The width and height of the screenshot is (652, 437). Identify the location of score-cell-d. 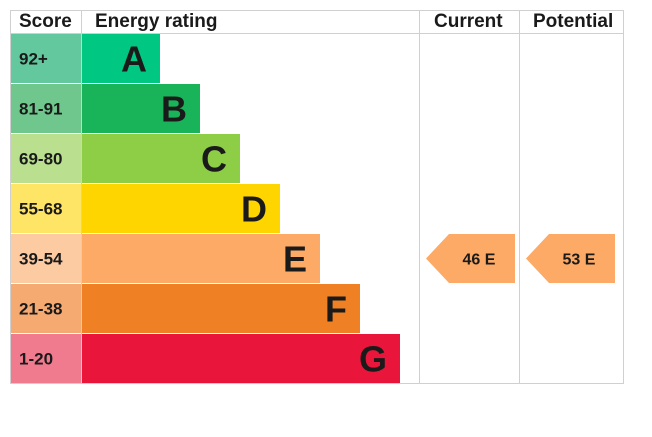
(46, 208).